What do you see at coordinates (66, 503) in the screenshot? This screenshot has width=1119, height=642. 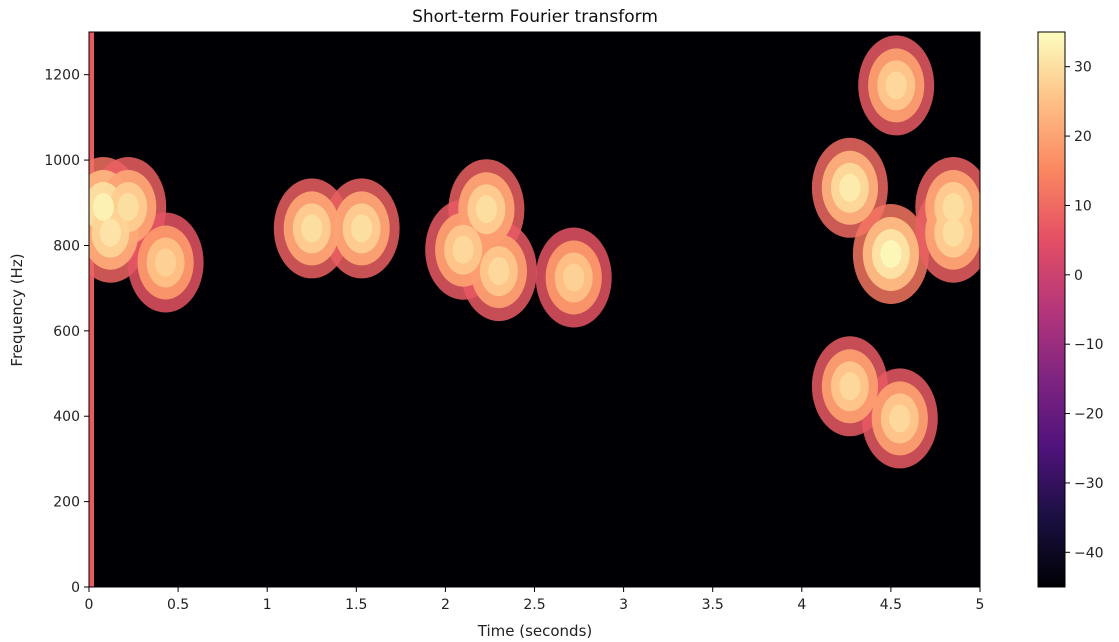 I see `y-tick-label: 200` at bounding box center [66, 503].